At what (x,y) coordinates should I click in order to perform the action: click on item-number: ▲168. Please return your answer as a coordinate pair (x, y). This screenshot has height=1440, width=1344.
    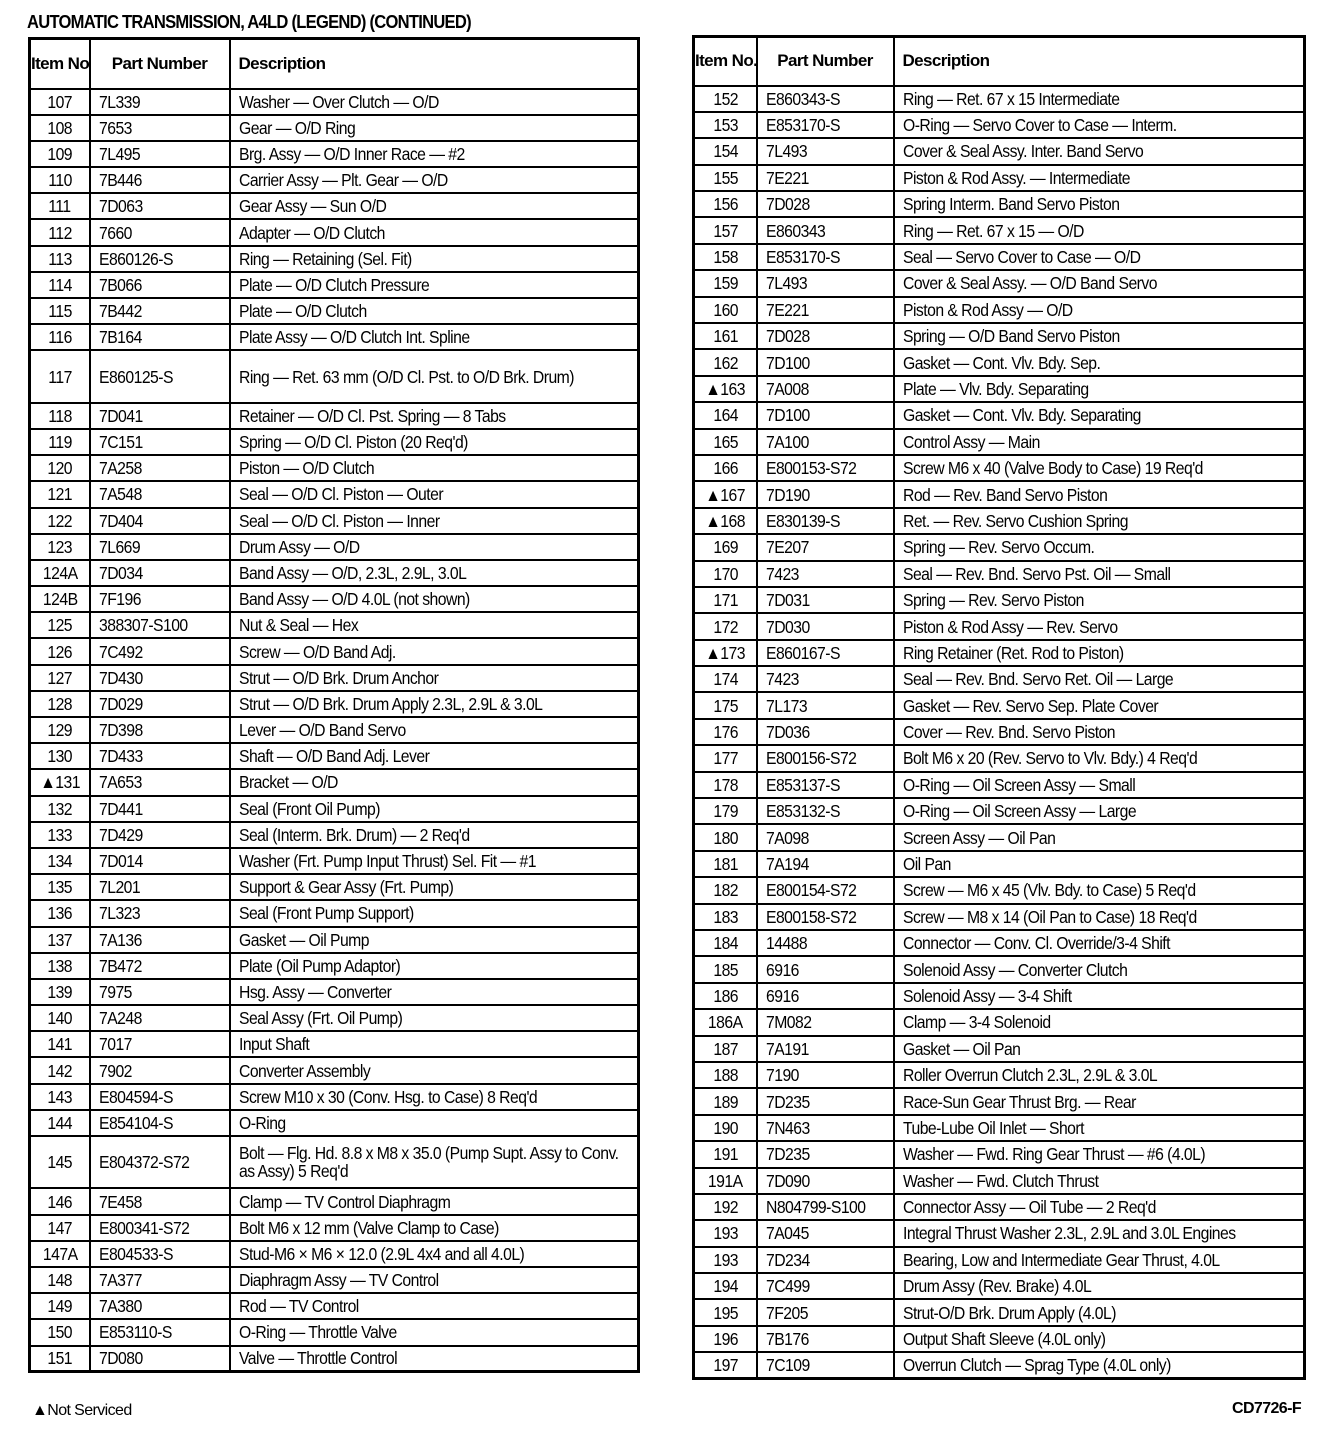
    Looking at the image, I should click on (725, 520).